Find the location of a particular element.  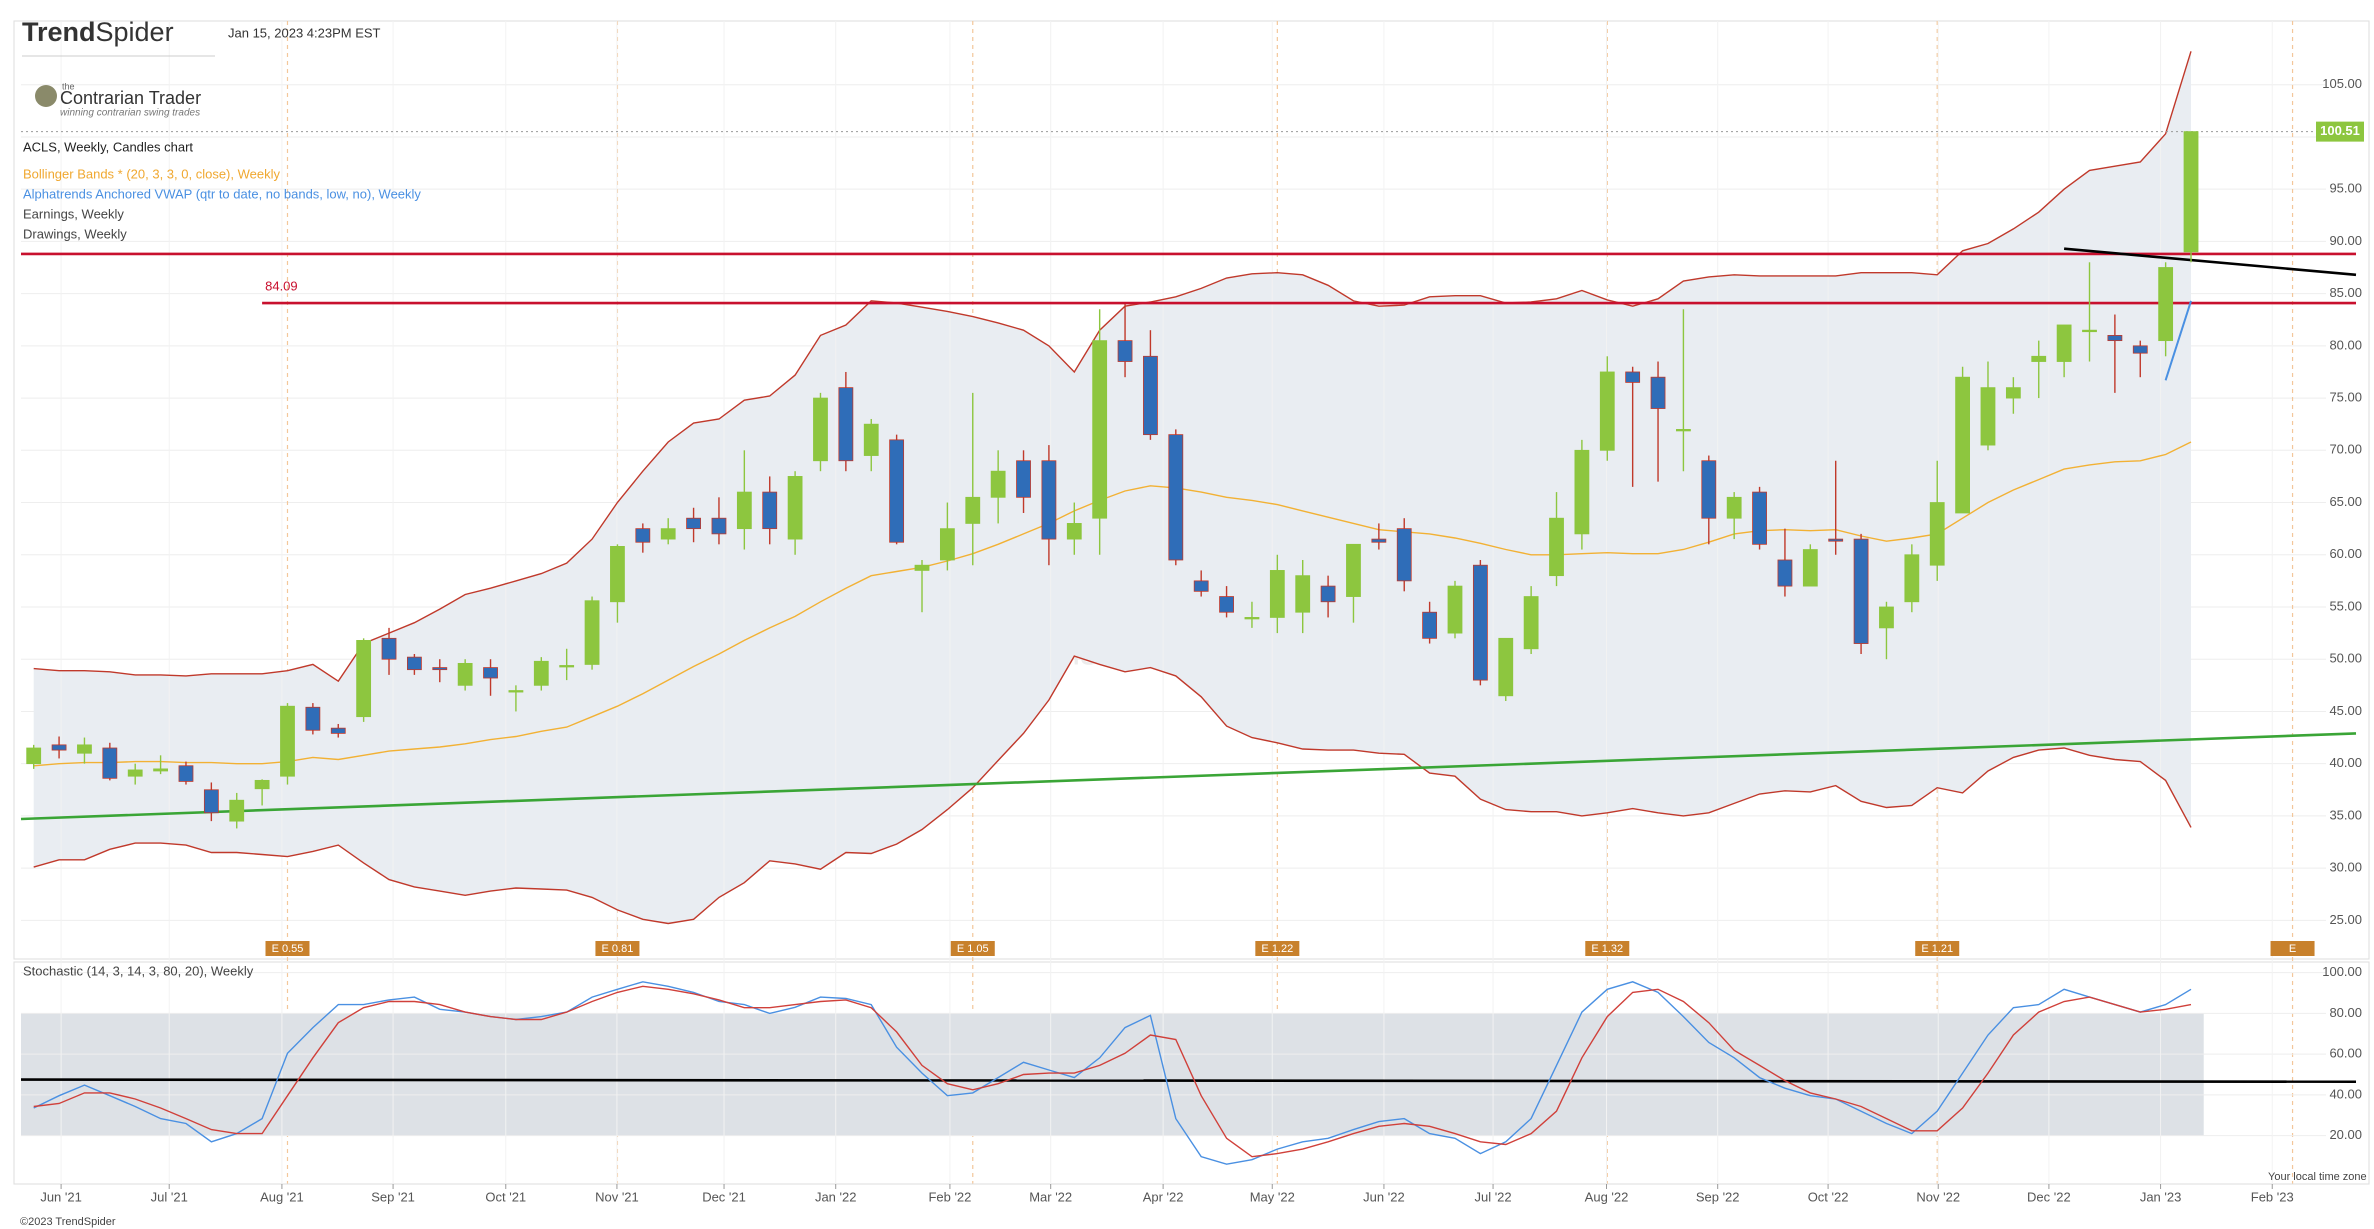

legend-earnings: Earnings, Weekly is located at coordinates (73, 213).